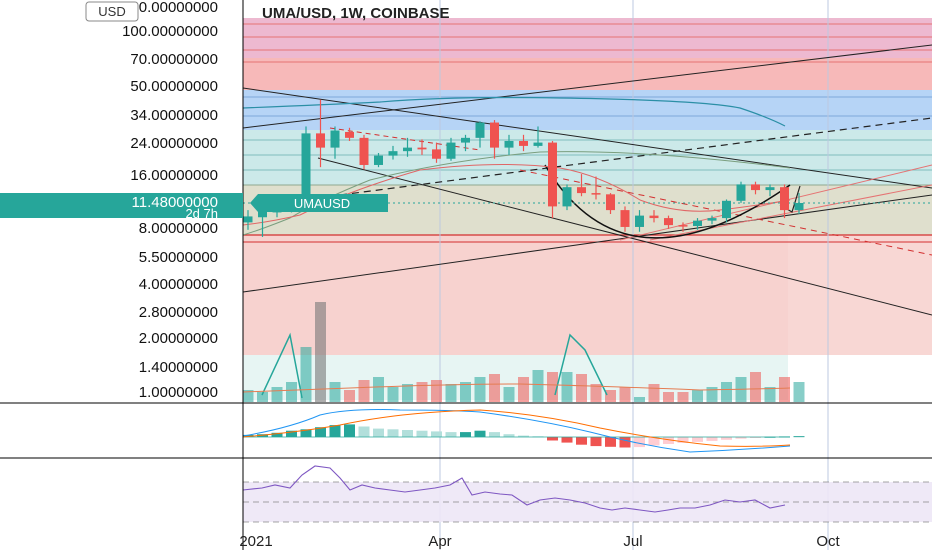 This screenshot has height=555, width=932. Describe the element at coordinates (178, 257) in the screenshot. I see `y-tick-label: 5.50000000` at that location.